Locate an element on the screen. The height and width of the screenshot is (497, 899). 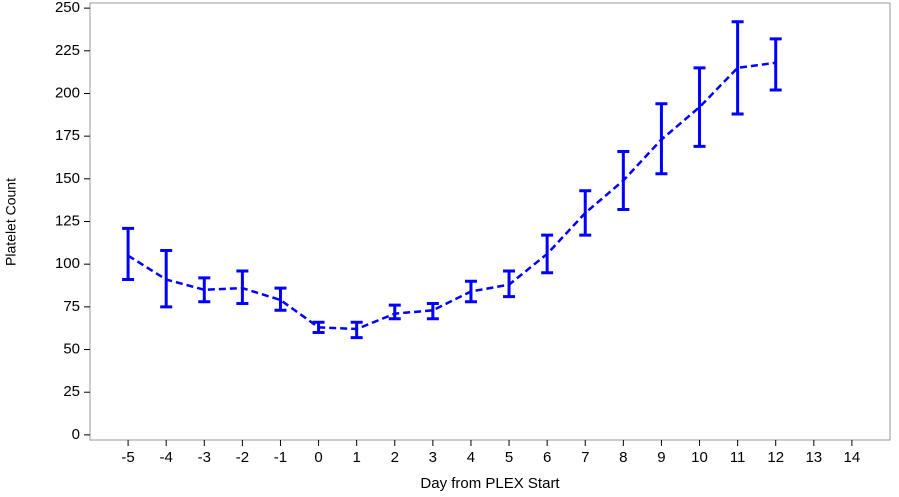
x-tick-label: 8 is located at coordinates (623, 457).